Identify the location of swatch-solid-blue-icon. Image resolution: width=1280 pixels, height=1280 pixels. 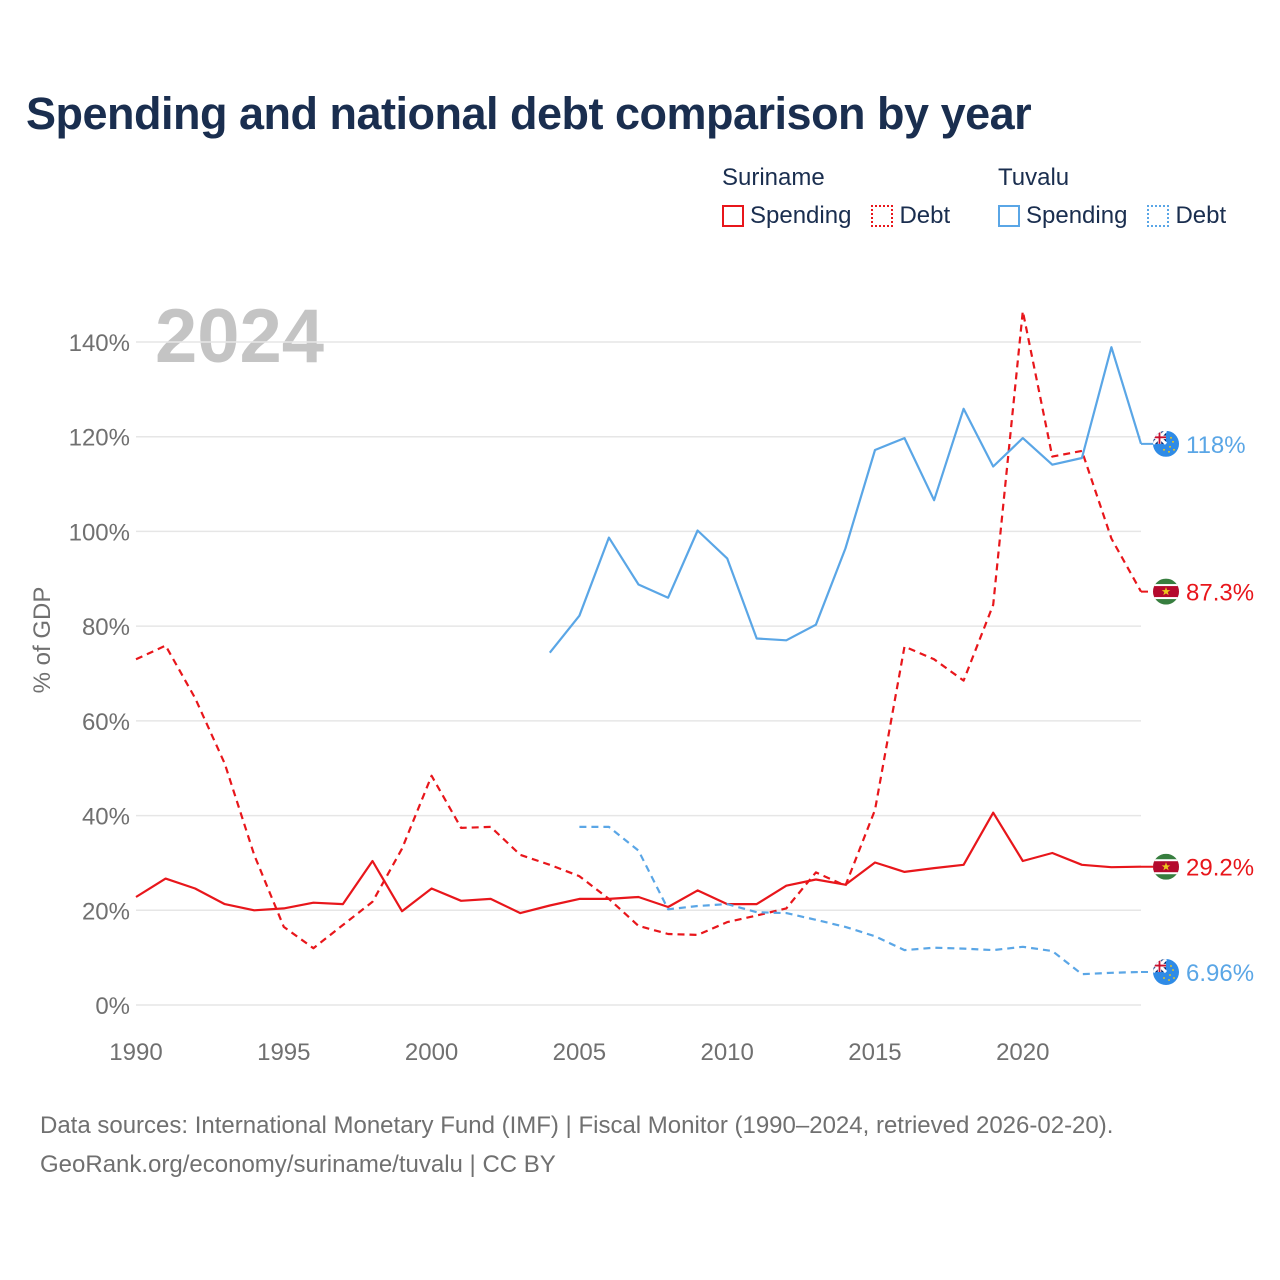
(1009, 216).